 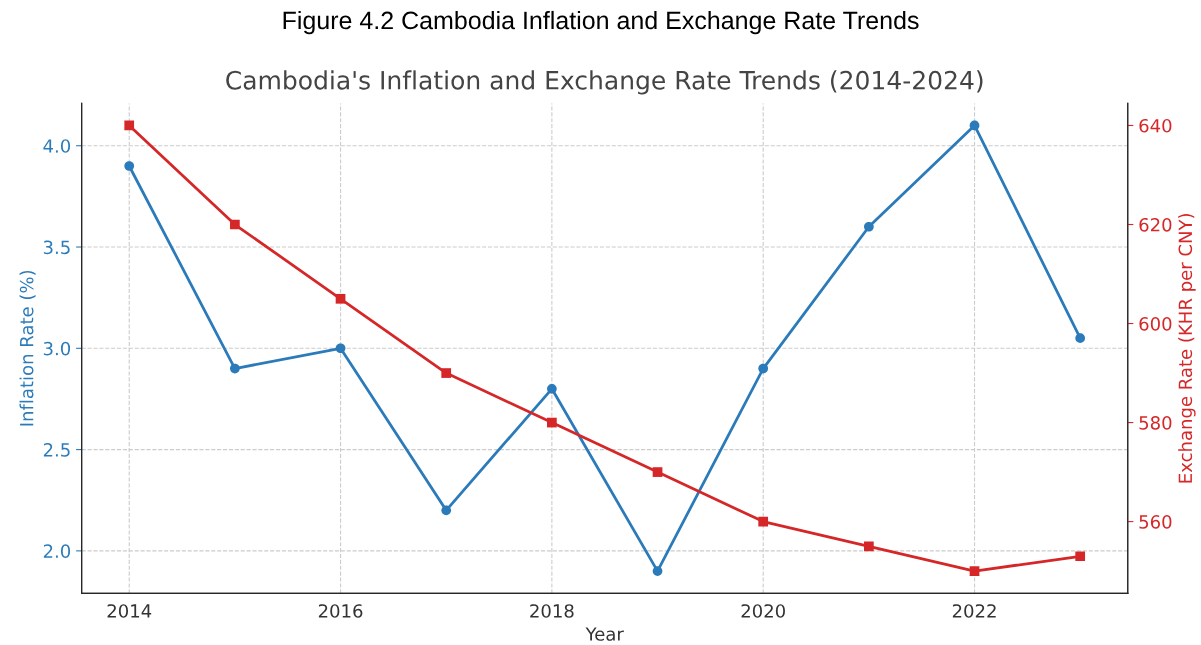 What do you see at coordinates (1155, 522) in the screenshot?
I see `y2-tick-label: 560` at bounding box center [1155, 522].